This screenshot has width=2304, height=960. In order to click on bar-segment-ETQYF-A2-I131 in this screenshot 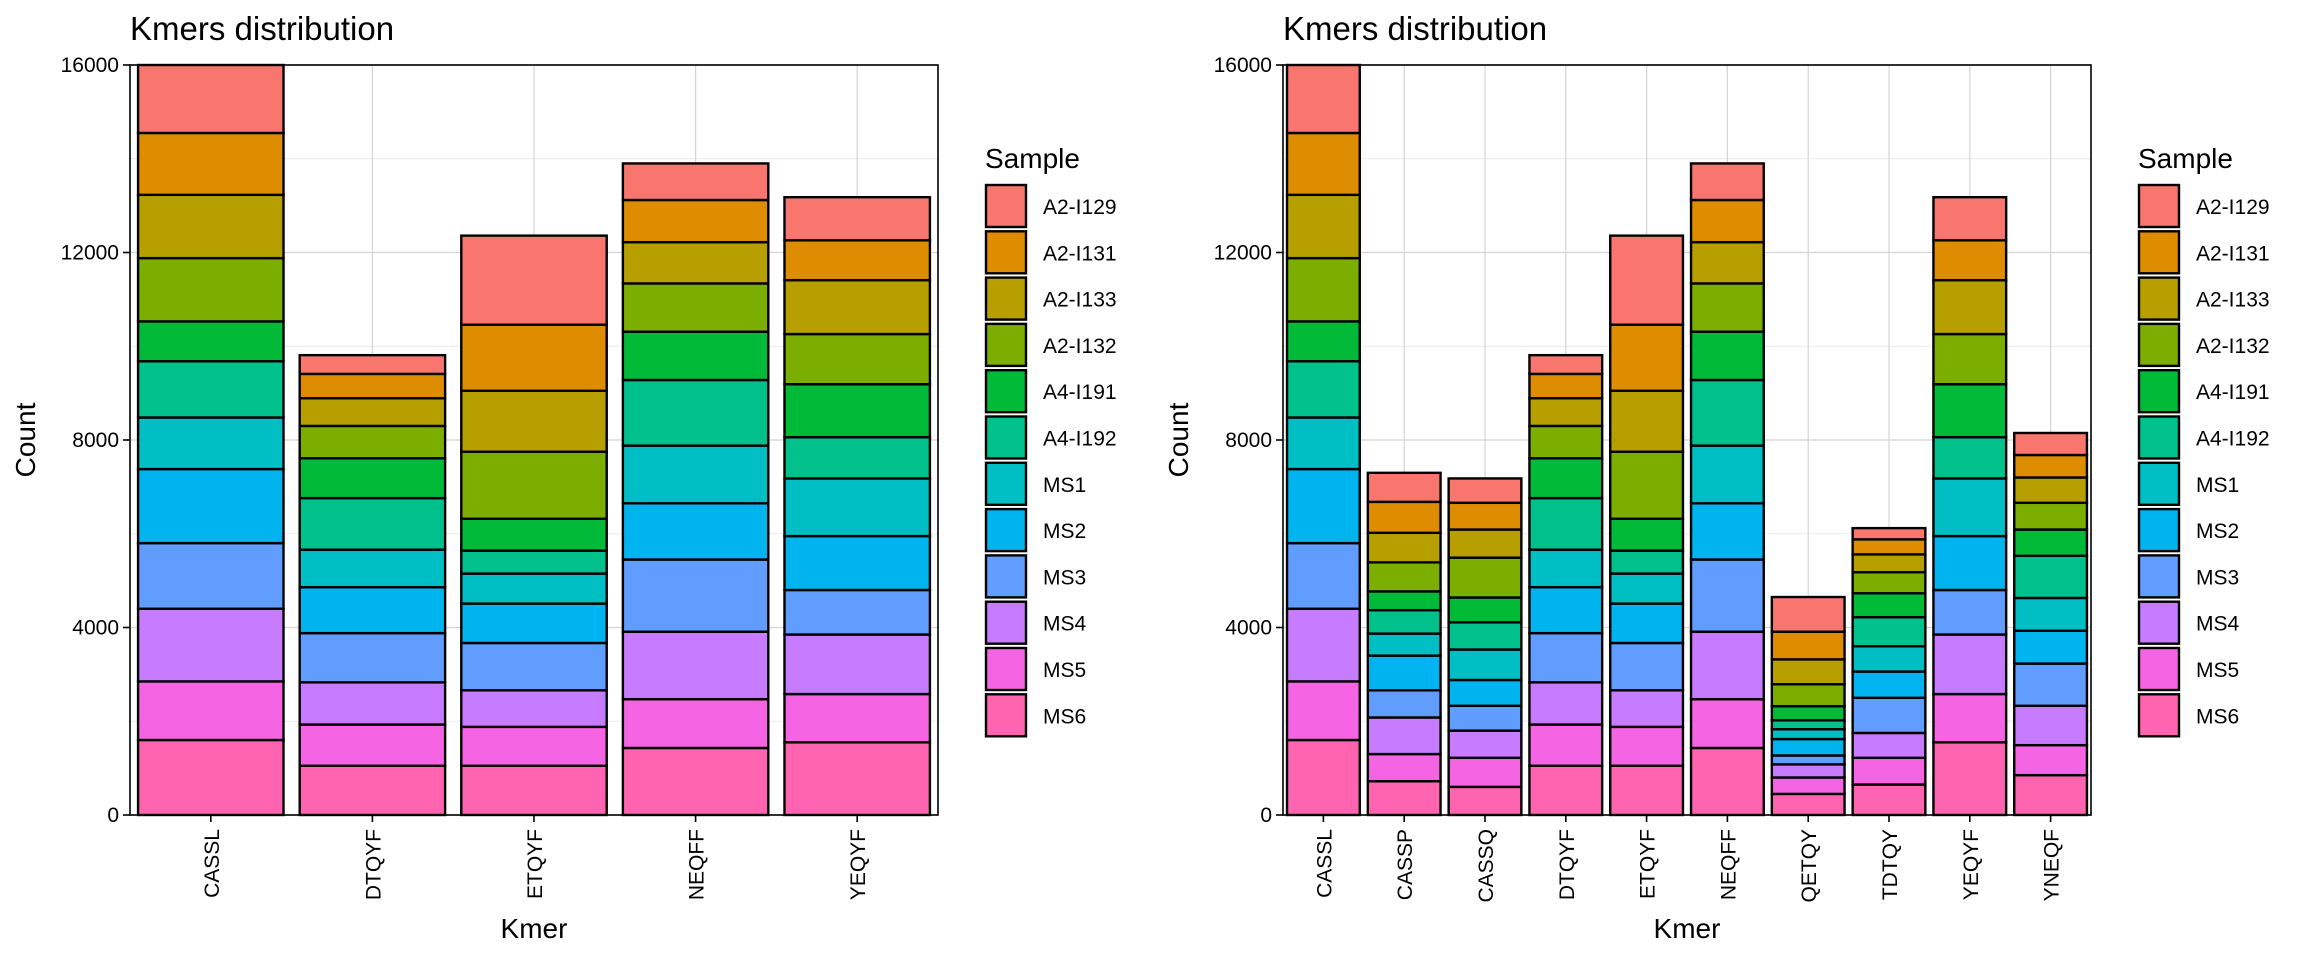, I will do `click(1647, 357)`.